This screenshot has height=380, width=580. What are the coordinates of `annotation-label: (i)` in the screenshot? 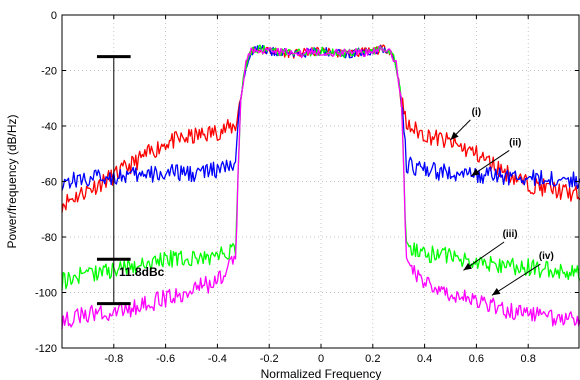 It's located at (476, 112).